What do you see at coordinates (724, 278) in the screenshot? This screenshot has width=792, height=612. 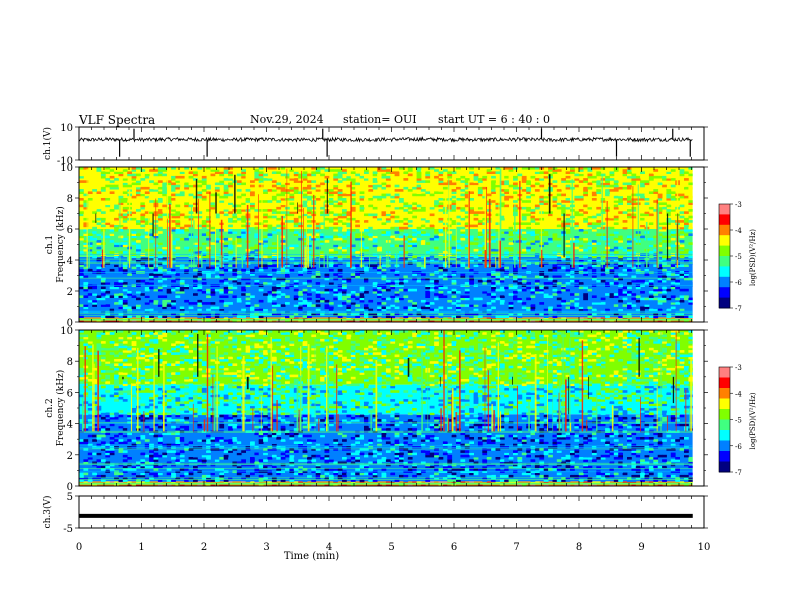 I see `colorbar-cell` at bounding box center [724, 278].